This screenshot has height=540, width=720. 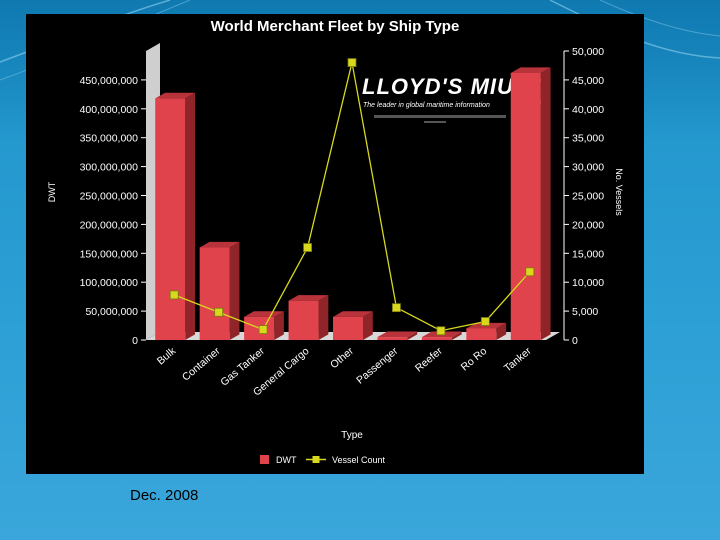 I want to click on y2-tick-label: 10,000, so click(x=588, y=283).